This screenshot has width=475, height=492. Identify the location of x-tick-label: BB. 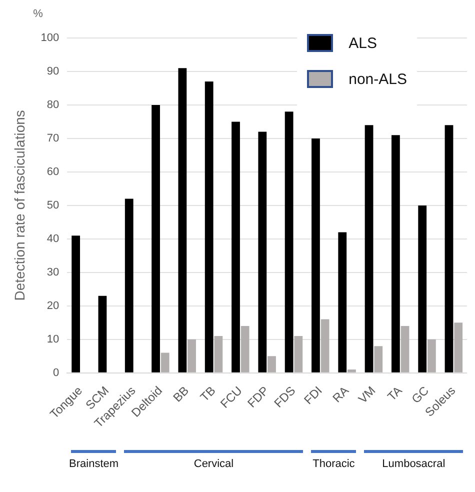
(181, 394).